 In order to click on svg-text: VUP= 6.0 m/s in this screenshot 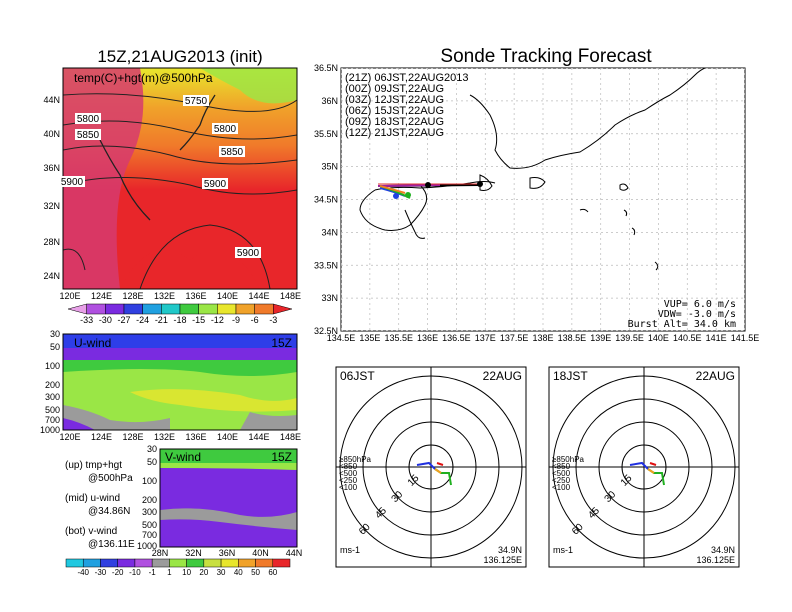, I will do `click(700, 304)`.